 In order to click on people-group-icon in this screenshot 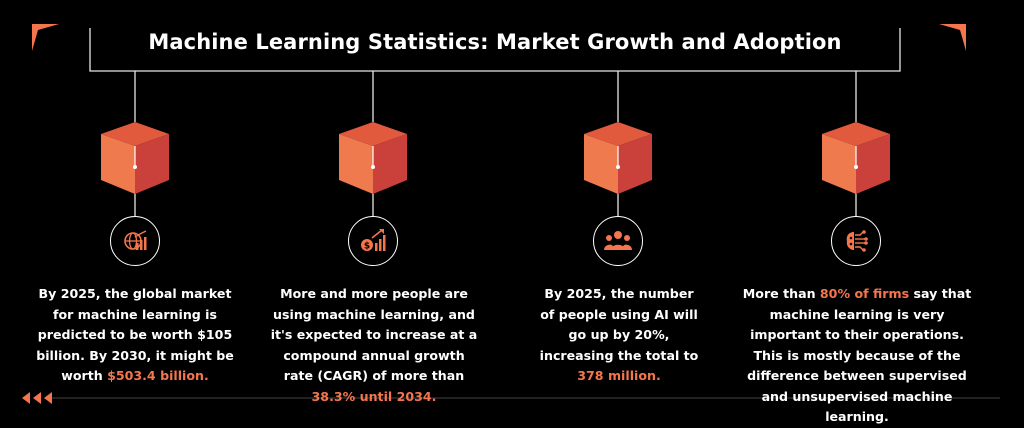, I will do `click(618, 240)`.